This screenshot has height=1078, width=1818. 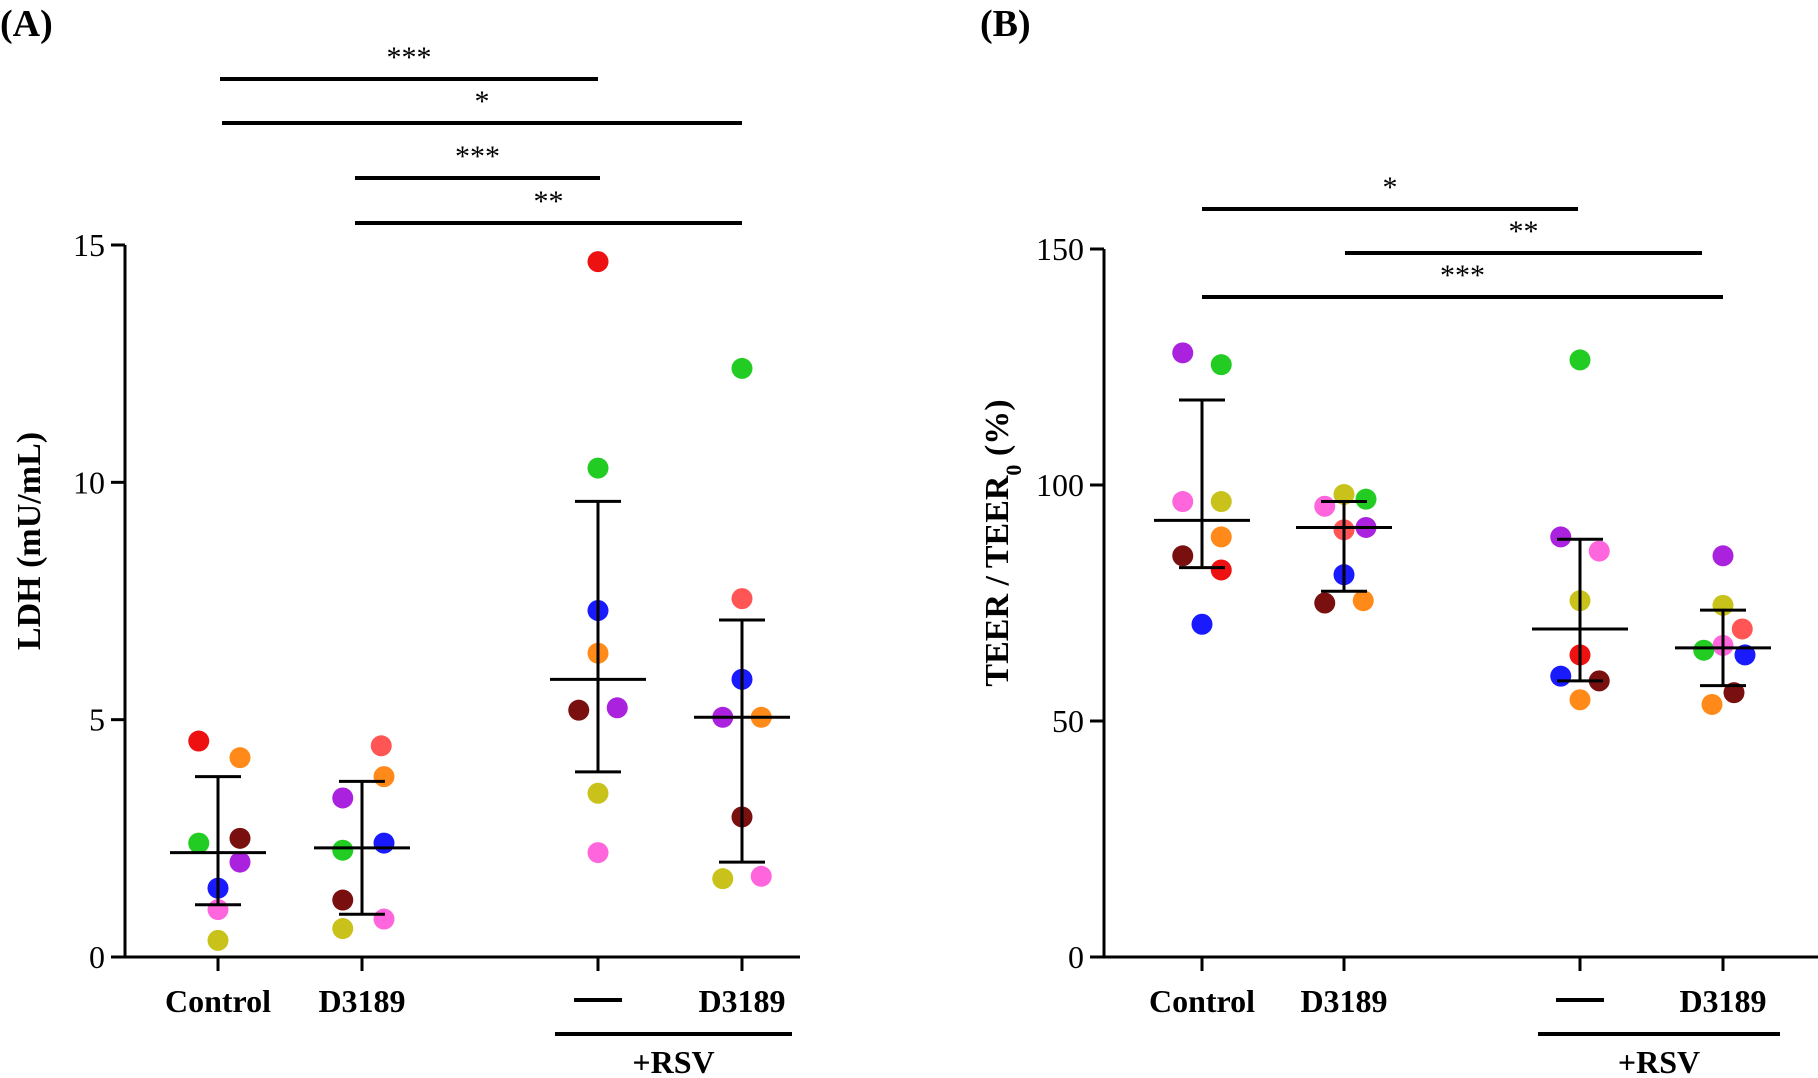 What do you see at coordinates (1060, 249) in the screenshot?
I see `y-tick-label: 150` at bounding box center [1060, 249].